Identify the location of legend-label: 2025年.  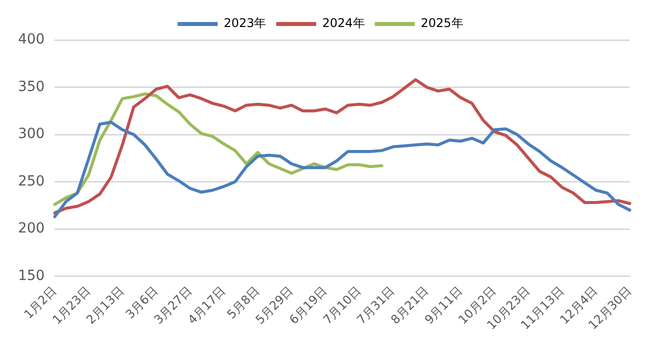
(442, 23).